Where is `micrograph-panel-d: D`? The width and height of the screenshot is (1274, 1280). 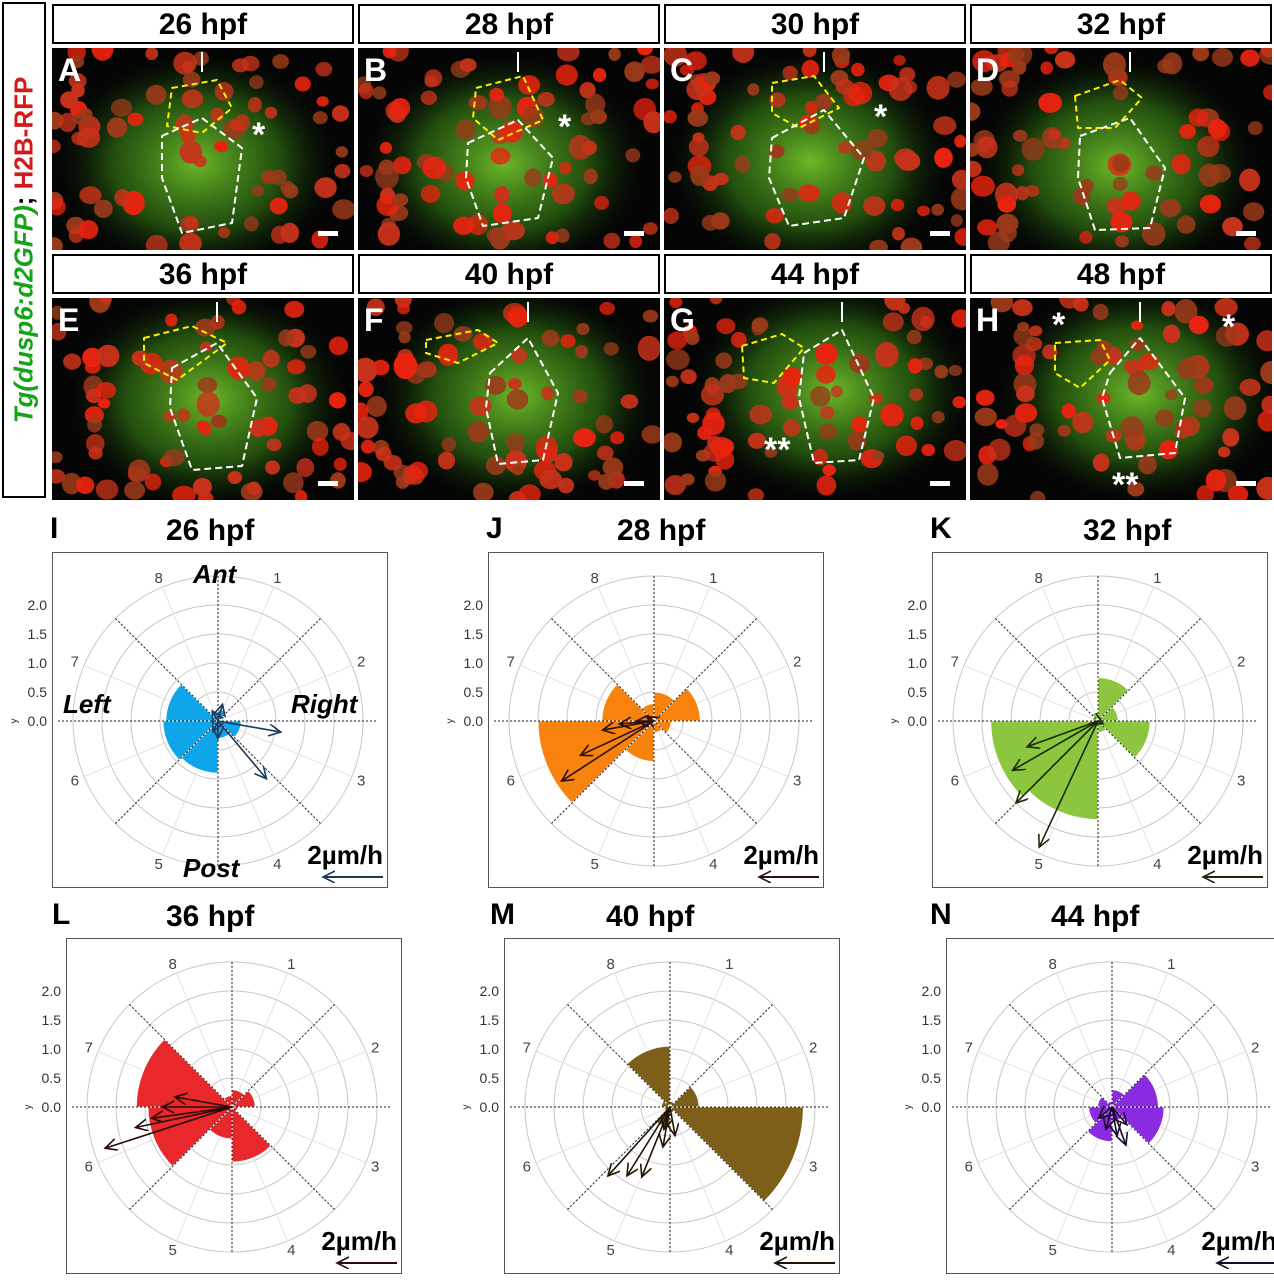
micrograph-panel-d: D is located at coordinates (1121, 149).